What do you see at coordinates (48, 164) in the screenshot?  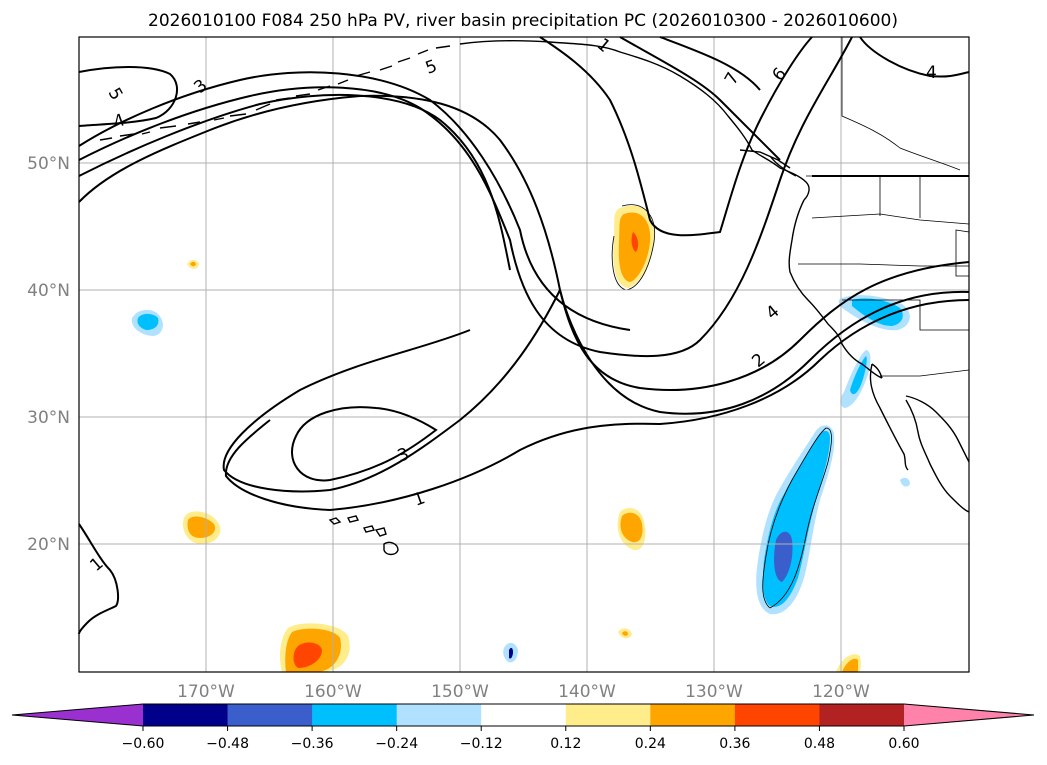 I see `lat-label: 50°N` at bounding box center [48, 164].